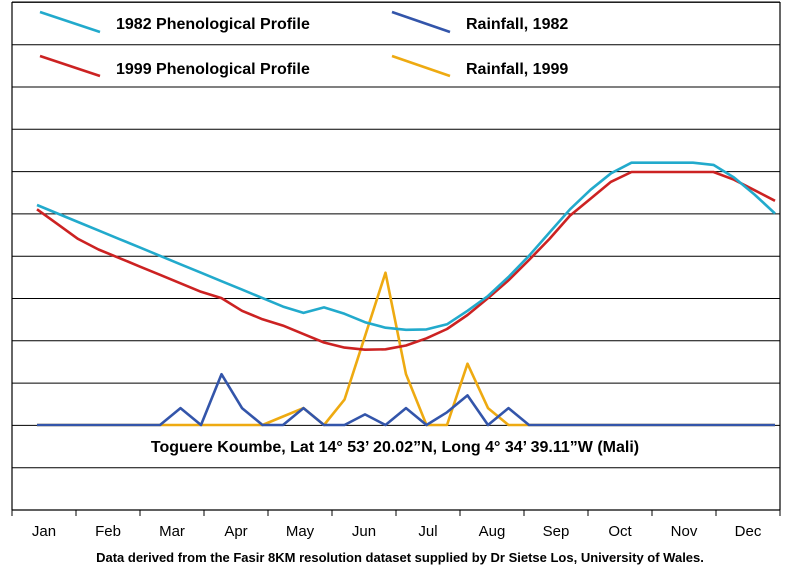 Image resolution: width=800 pixels, height=568 pixels. I want to click on x-tick-label-oct: Oct, so click(620, 531).